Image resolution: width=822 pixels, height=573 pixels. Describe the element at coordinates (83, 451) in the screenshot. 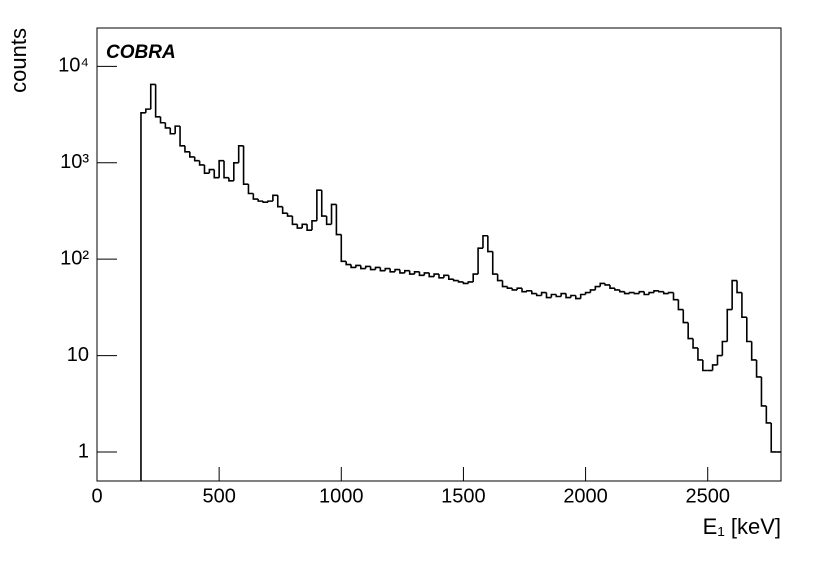

I see `y-tick-label: 1` at that location.